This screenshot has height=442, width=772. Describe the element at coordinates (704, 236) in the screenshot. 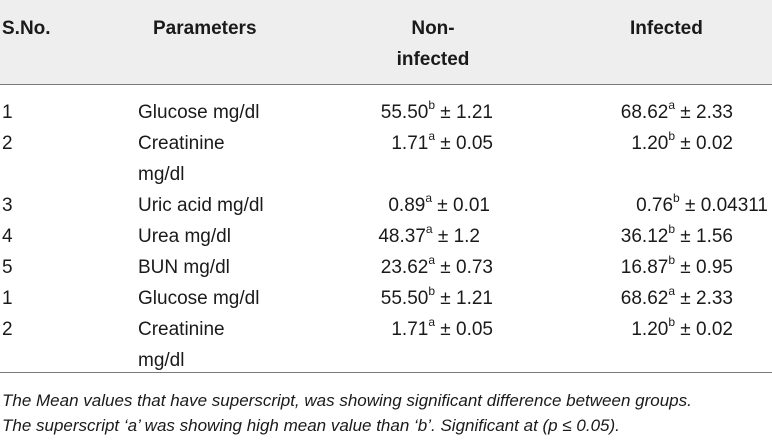

I see `row-infected-value-error: ± 1.56` at that location.